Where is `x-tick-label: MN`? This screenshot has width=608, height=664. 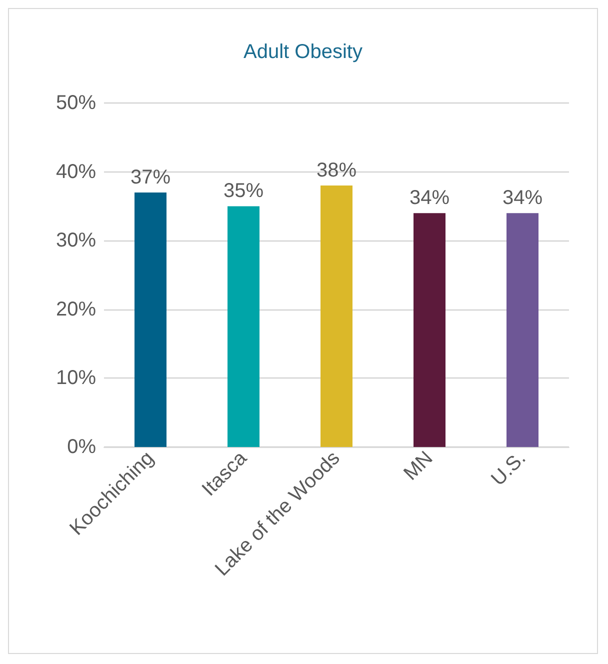 x-tick-label: MN is located at coordinates (419, 466).